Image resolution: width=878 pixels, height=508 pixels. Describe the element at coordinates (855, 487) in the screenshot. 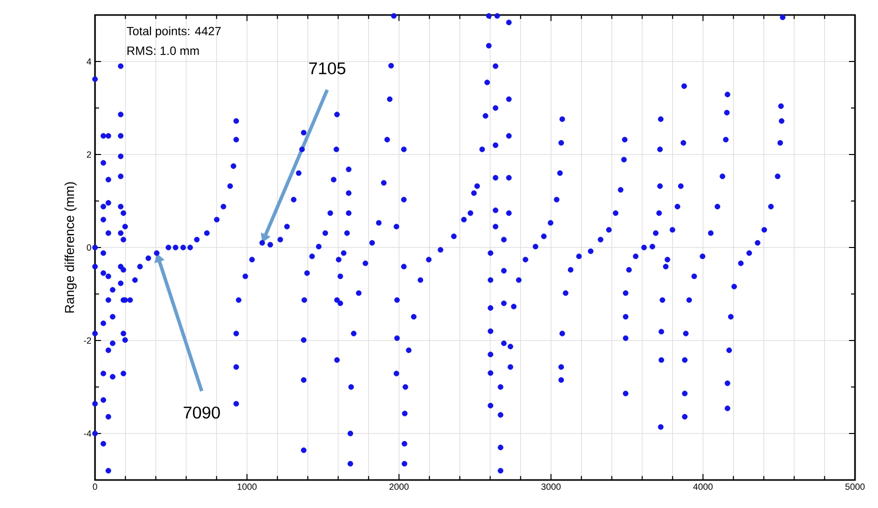

I see `x-tick-label: 5000` at that location.